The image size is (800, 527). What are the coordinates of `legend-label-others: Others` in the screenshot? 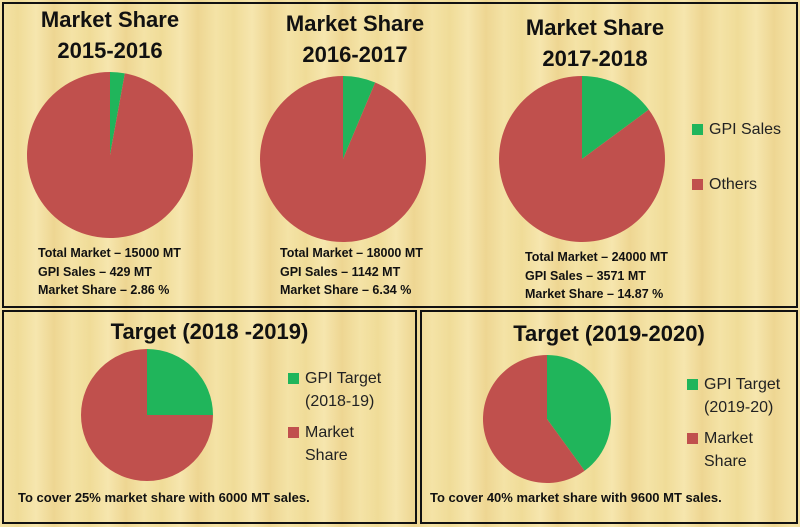 It's located at (733, 184).